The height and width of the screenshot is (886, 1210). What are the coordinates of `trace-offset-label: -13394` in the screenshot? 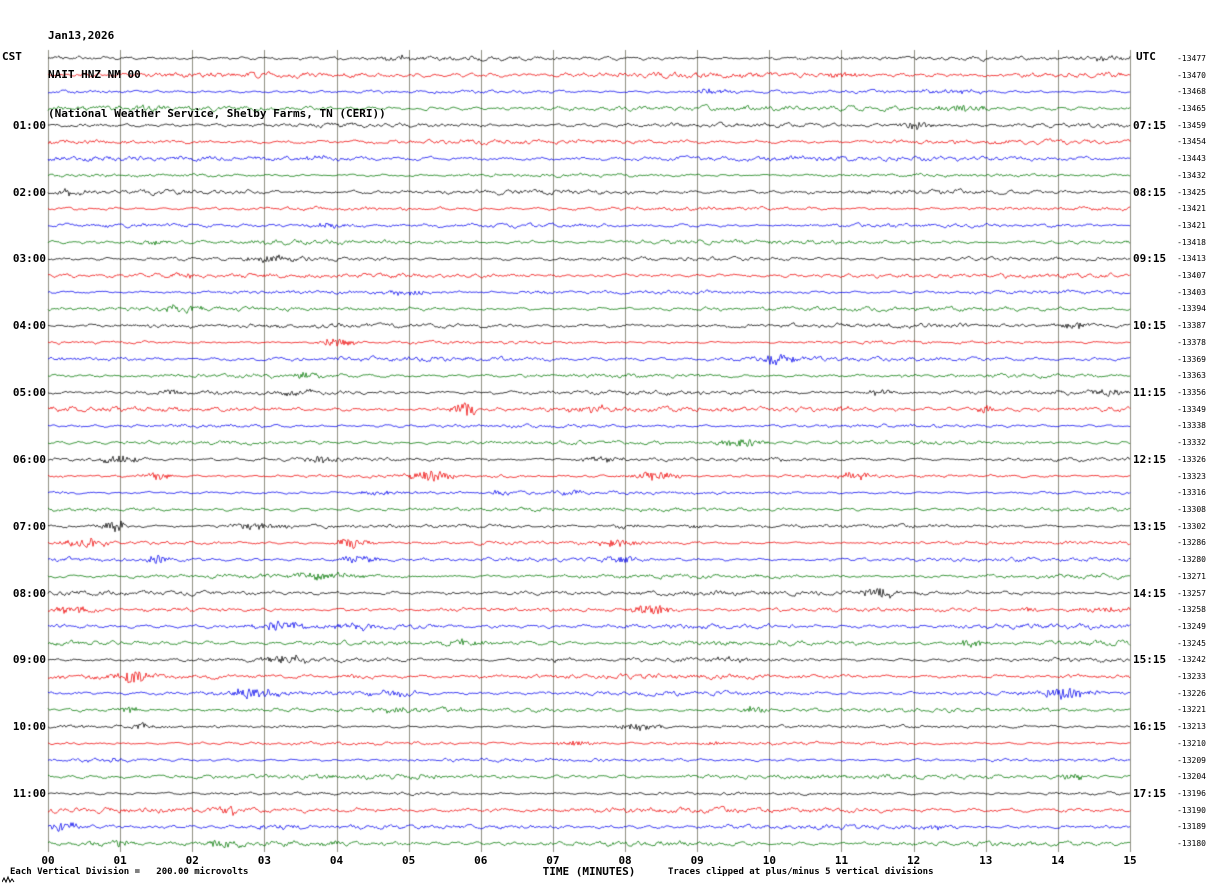 It's located at (1191, 309).